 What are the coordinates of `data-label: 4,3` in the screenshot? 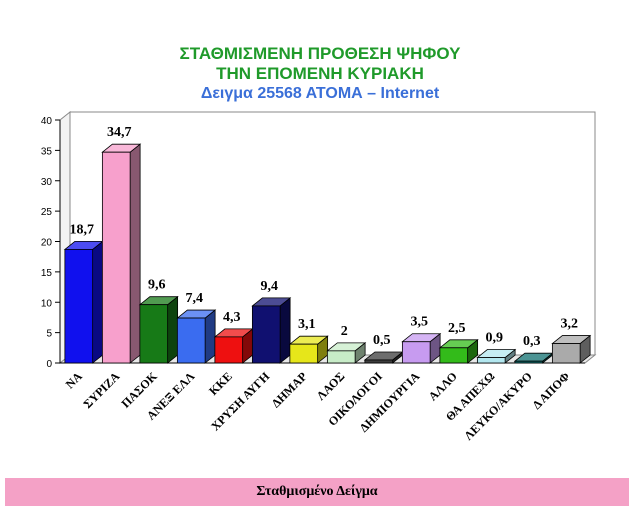 It's located at (232, 317).